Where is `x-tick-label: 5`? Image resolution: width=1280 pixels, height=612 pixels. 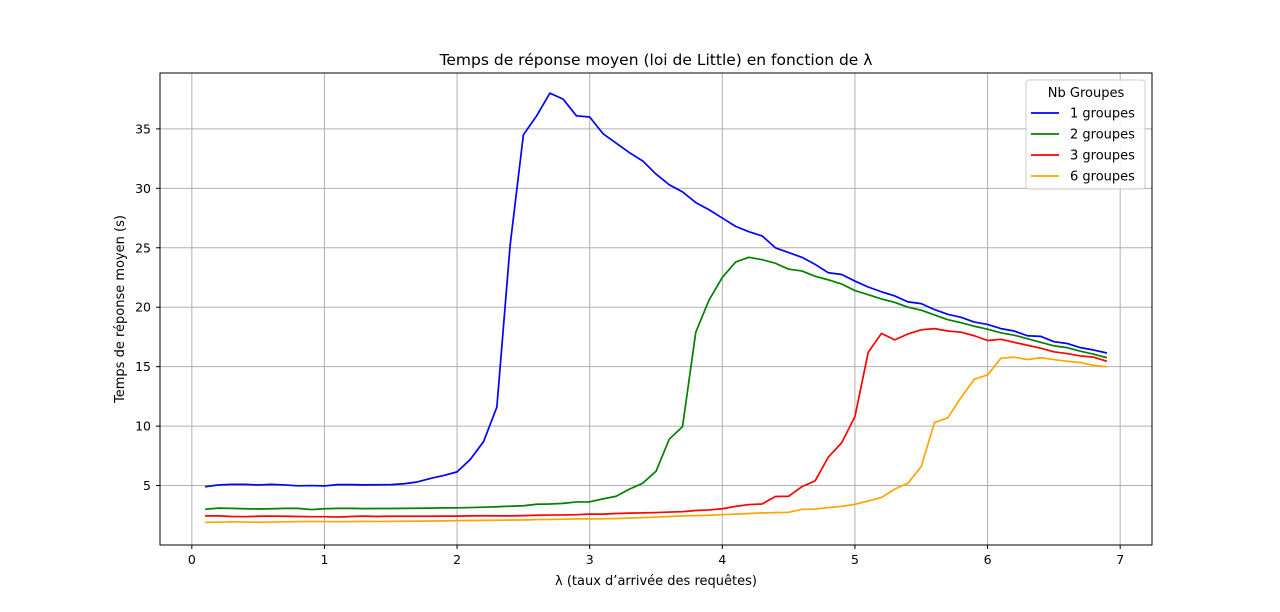
x-tick-label: 5 is located at coordinates (855, 559).